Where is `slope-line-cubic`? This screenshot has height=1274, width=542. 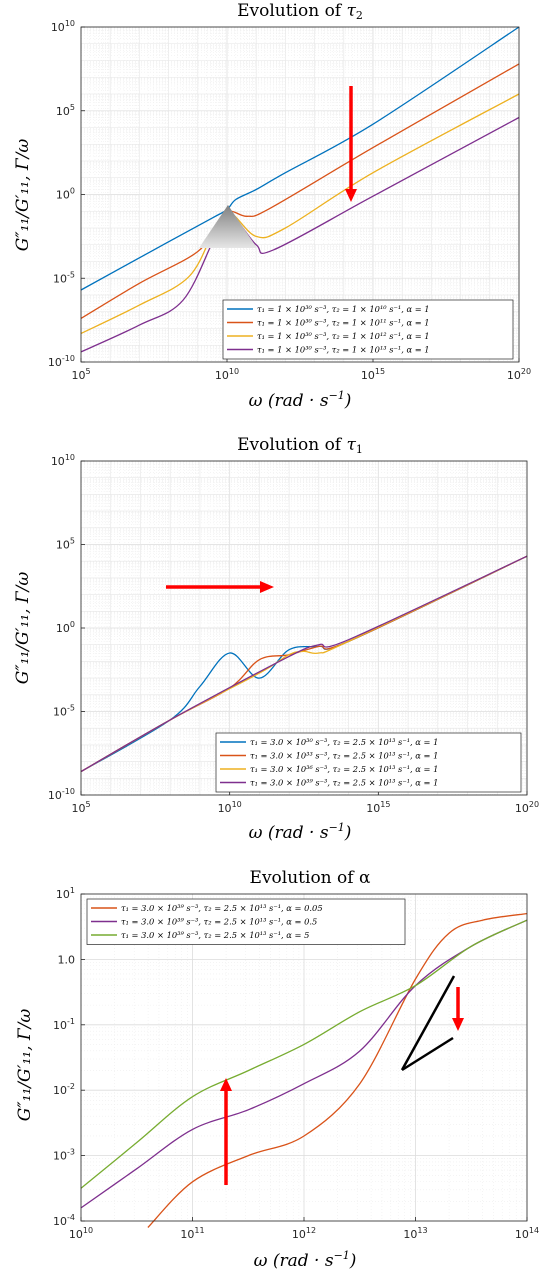 slope-line-cubic is located at coordinates (428, 1023).